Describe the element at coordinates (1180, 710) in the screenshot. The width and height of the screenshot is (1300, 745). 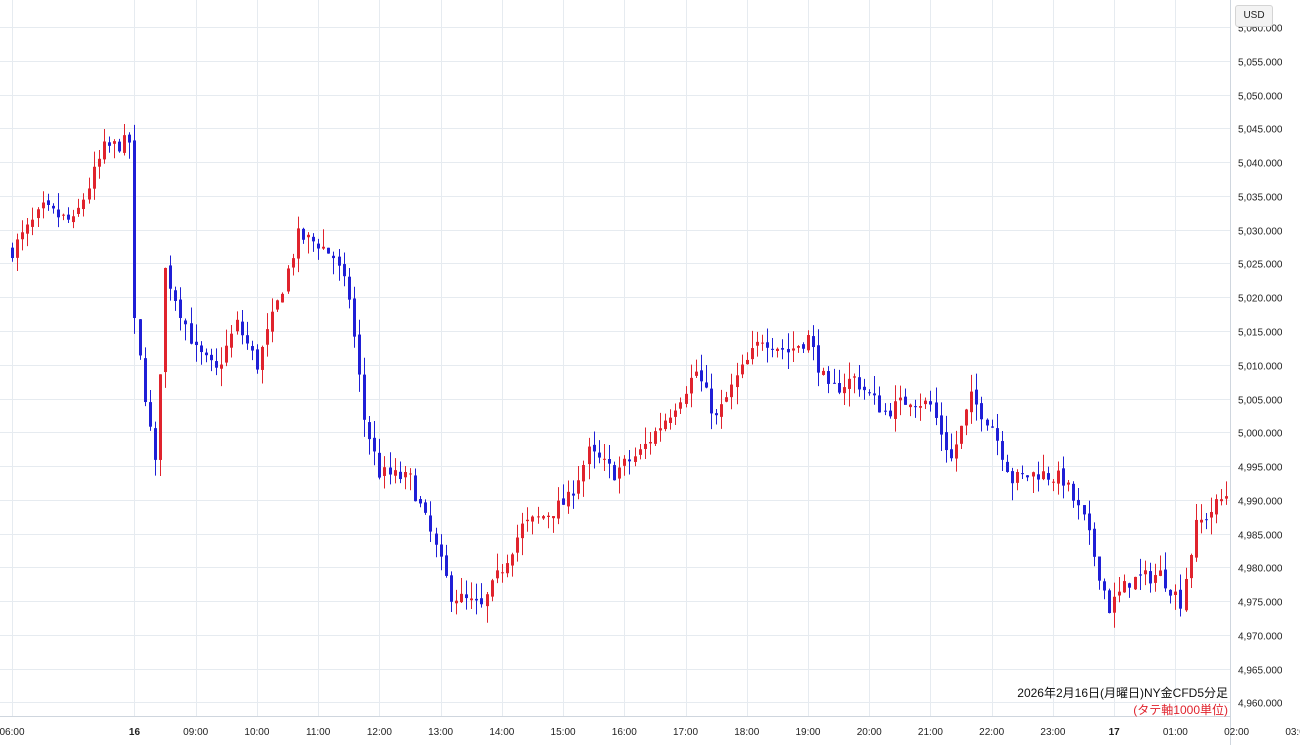
I see `chart-axis-note: (タテ軸1000単位)` at that location.